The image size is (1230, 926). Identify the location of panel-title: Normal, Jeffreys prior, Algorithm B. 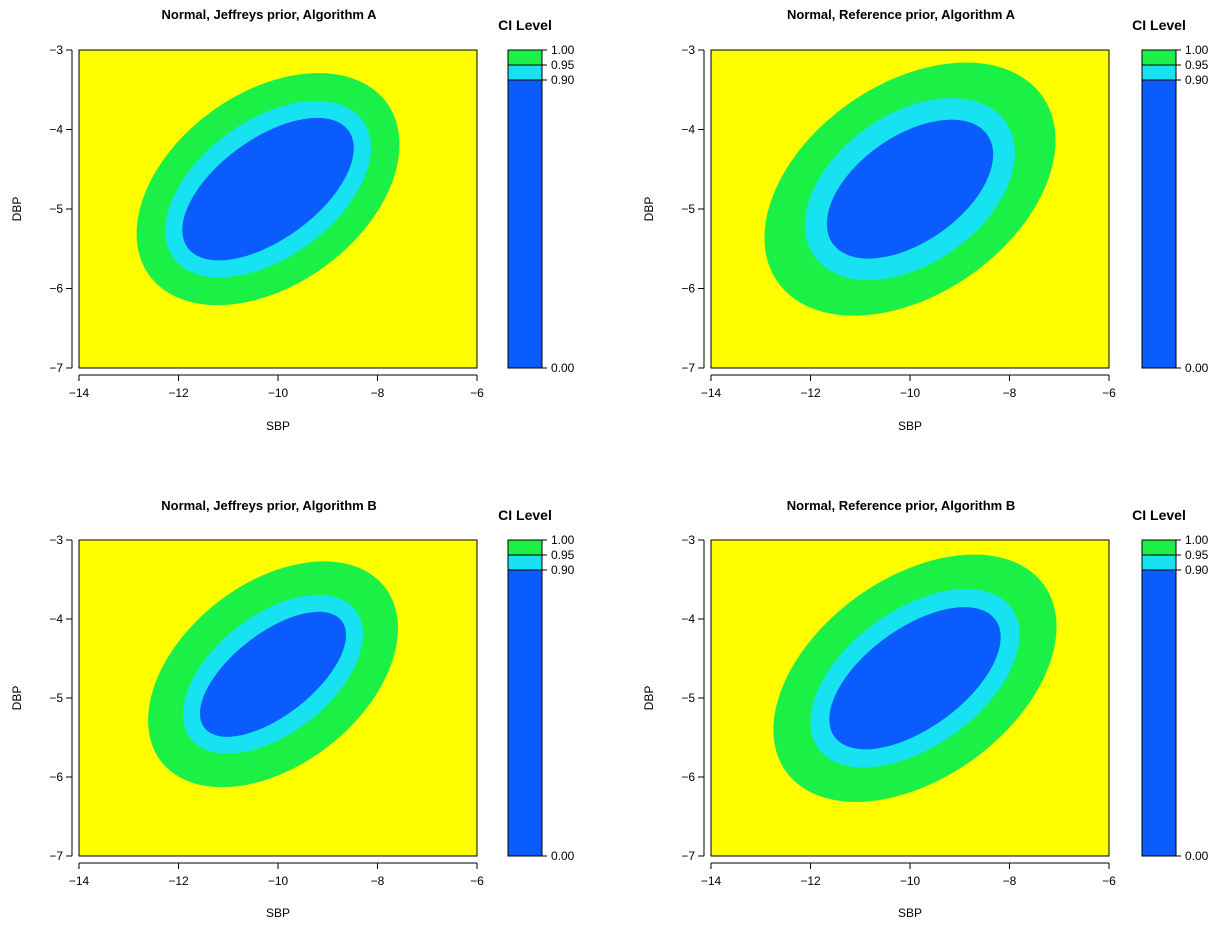
(269, 505).